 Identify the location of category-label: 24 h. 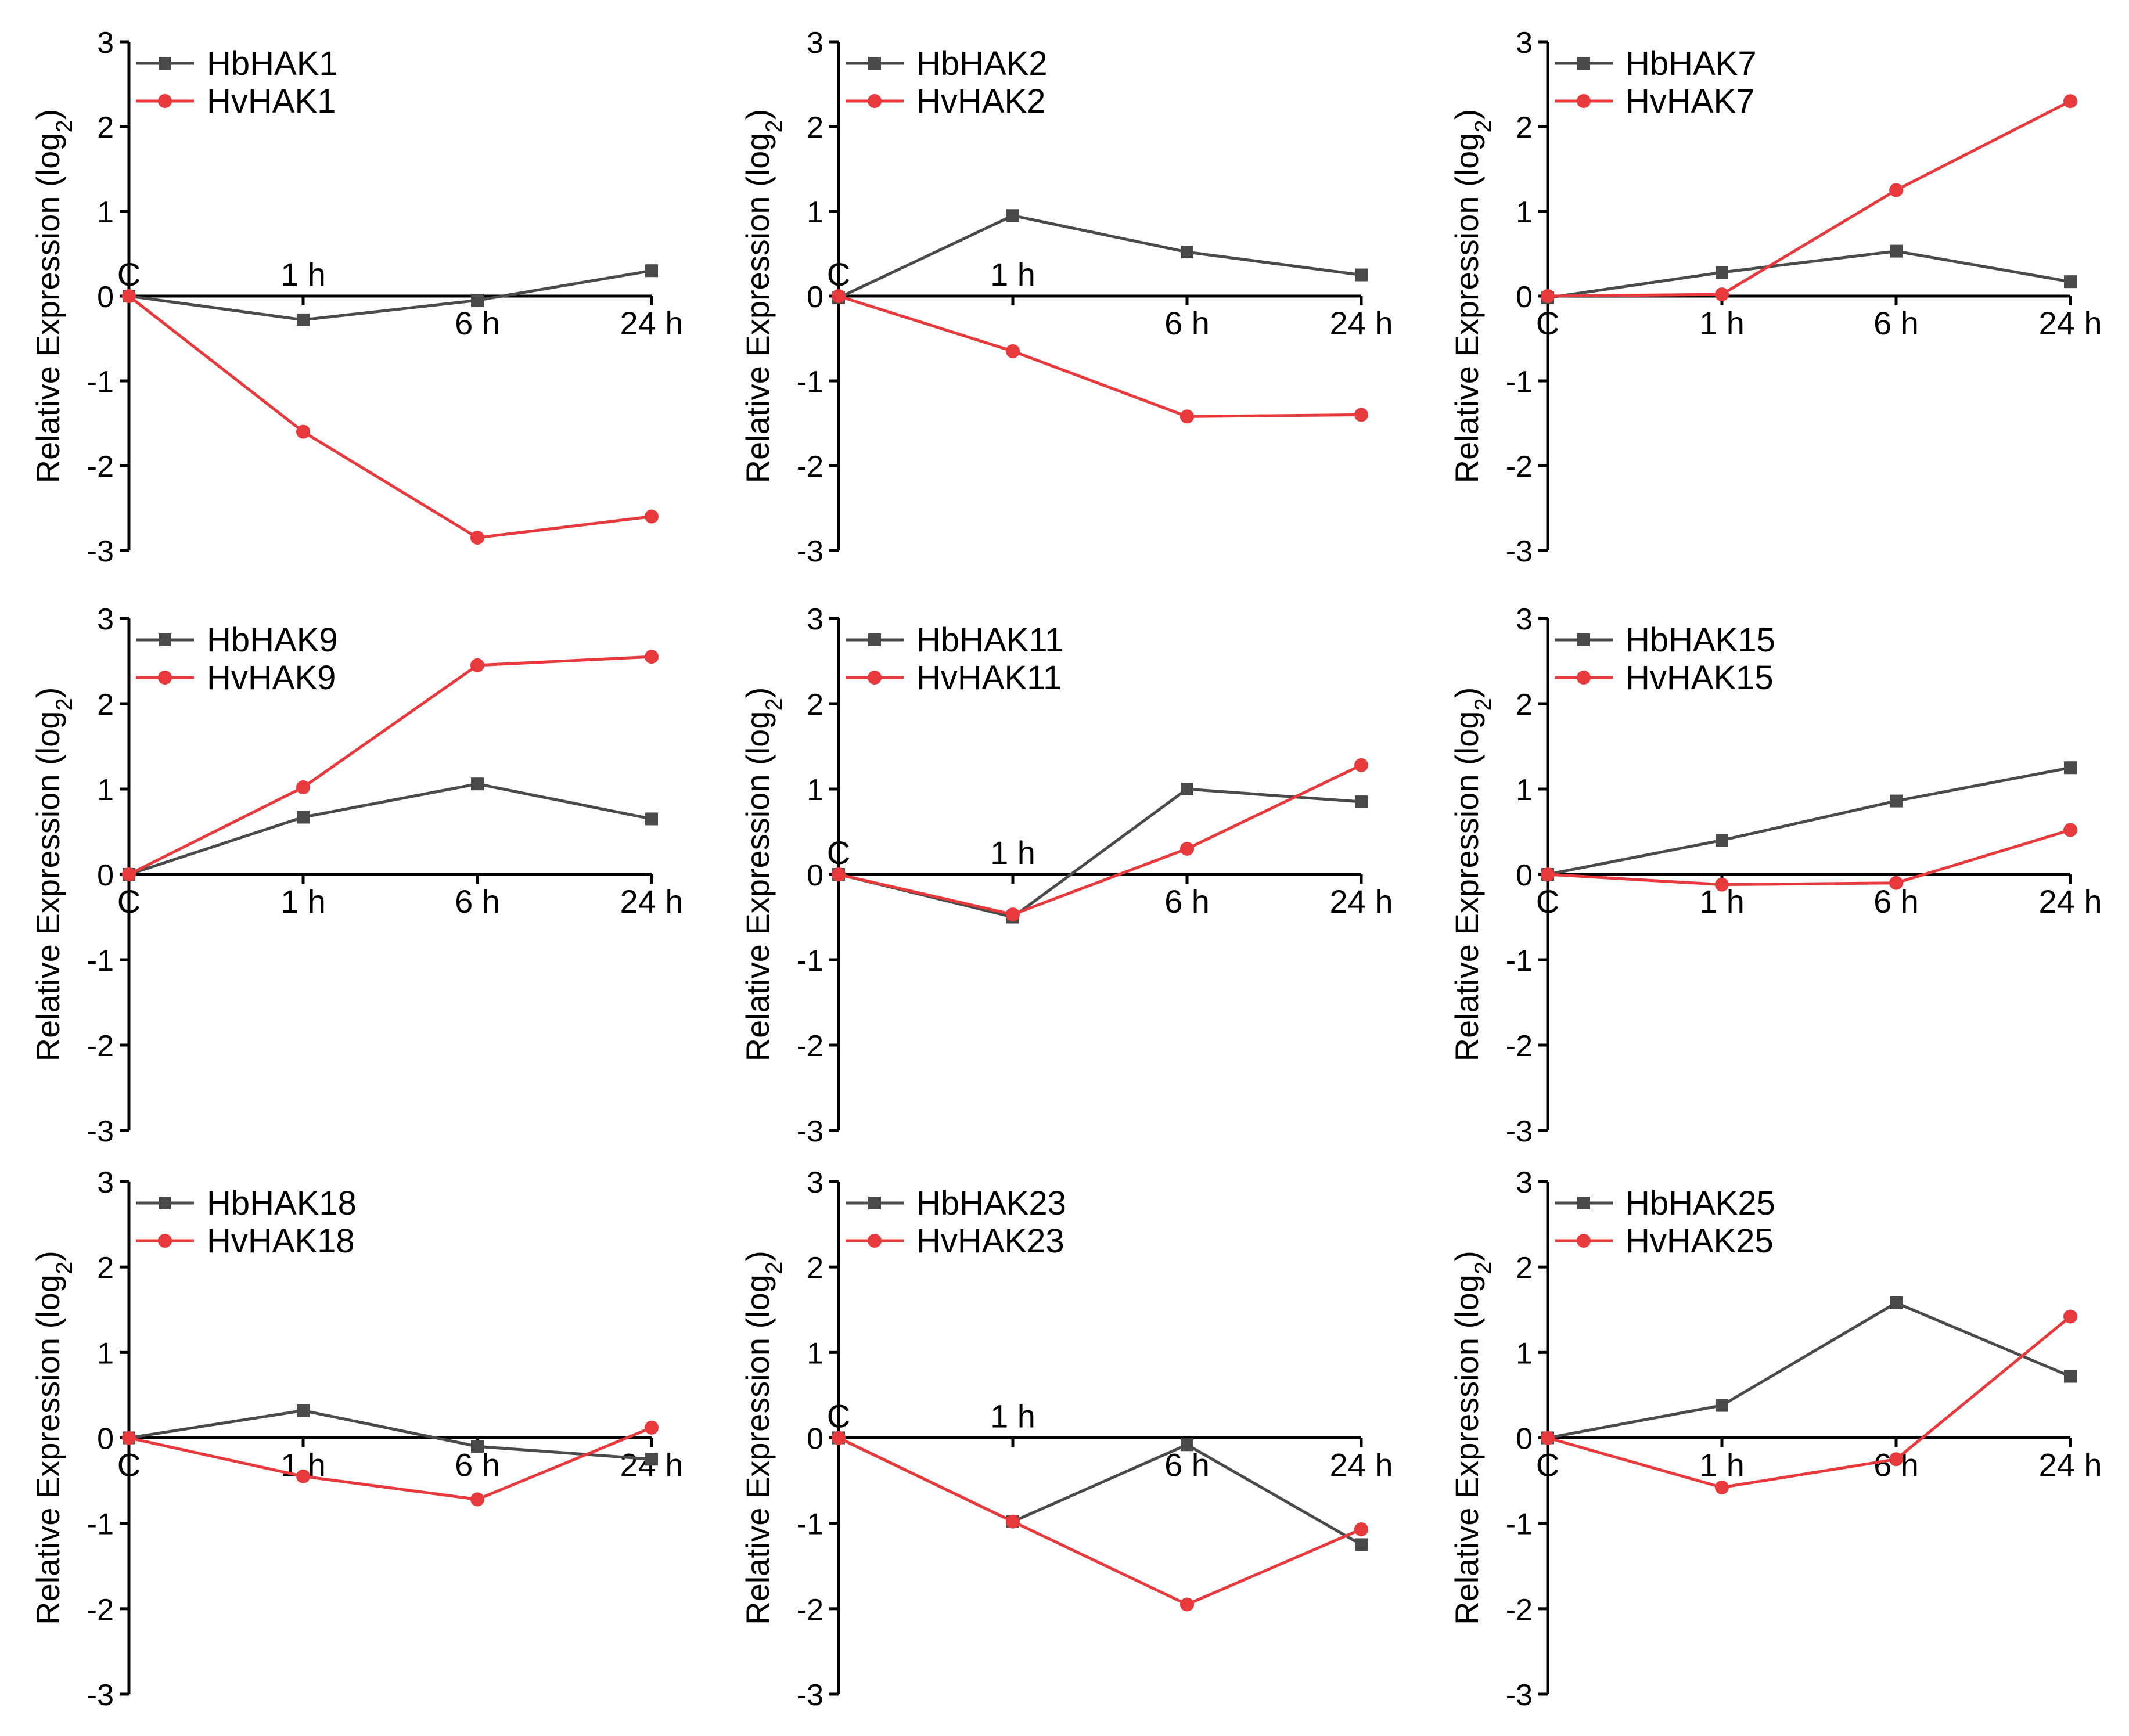
(2070, 1465).